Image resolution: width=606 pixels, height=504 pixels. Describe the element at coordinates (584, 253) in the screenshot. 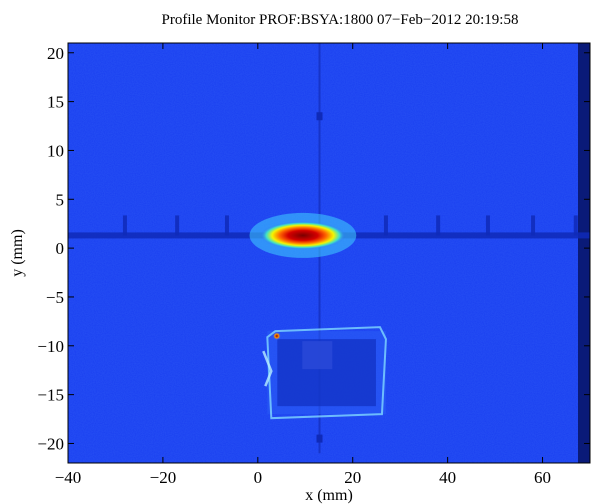

I see `image-dark-edge` at that location.